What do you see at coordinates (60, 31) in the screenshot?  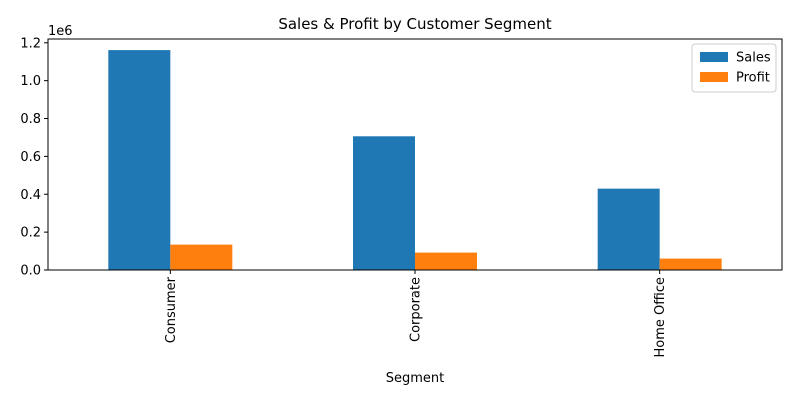 I see `y-offset-label: 1e6` at bounding box center [60, 31].